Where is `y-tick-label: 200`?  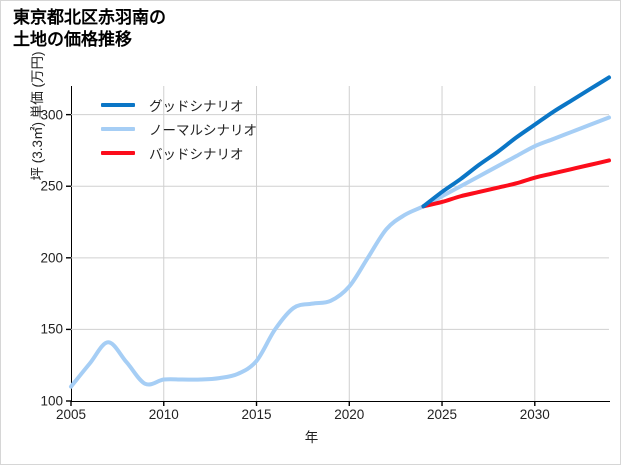 y-tick-label: 200 is located at coordinates (51, 258).